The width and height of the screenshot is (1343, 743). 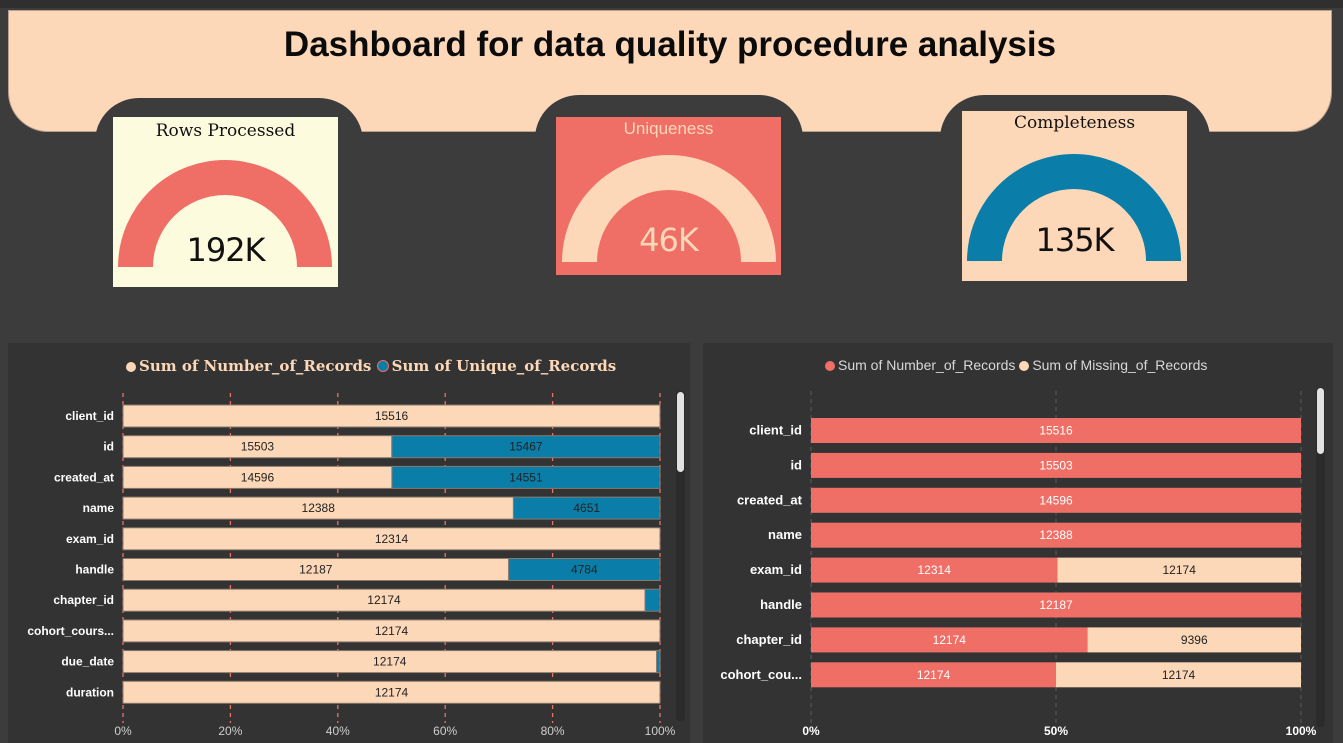 I want to click on kpi-value: 192K, so click(x=225, y=250).